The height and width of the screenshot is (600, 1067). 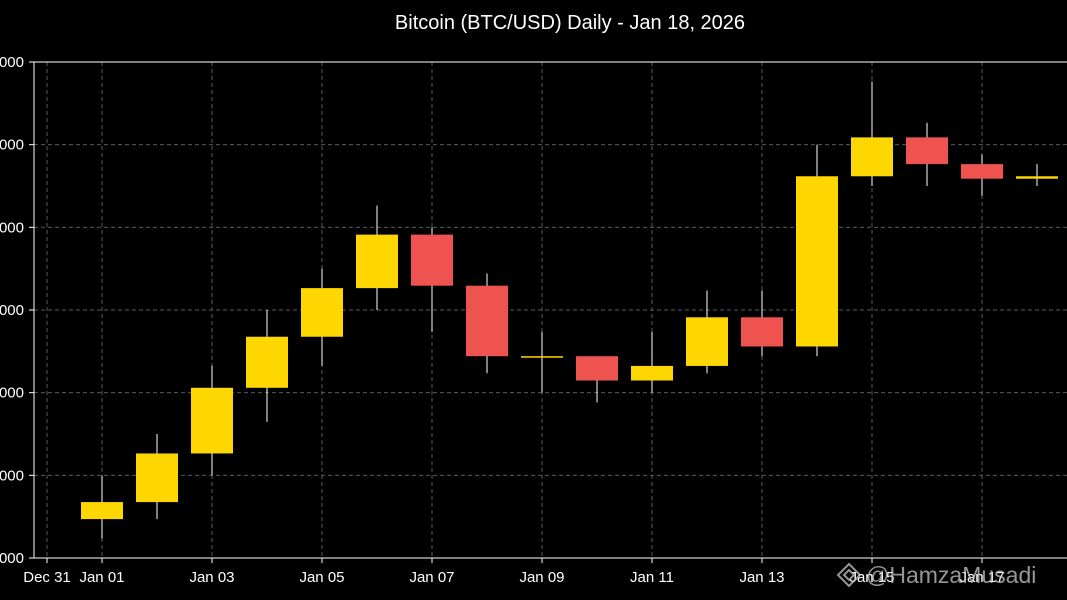 I want to click on watermark-text: @HamzaMusadi, so click(x=951, y=574).